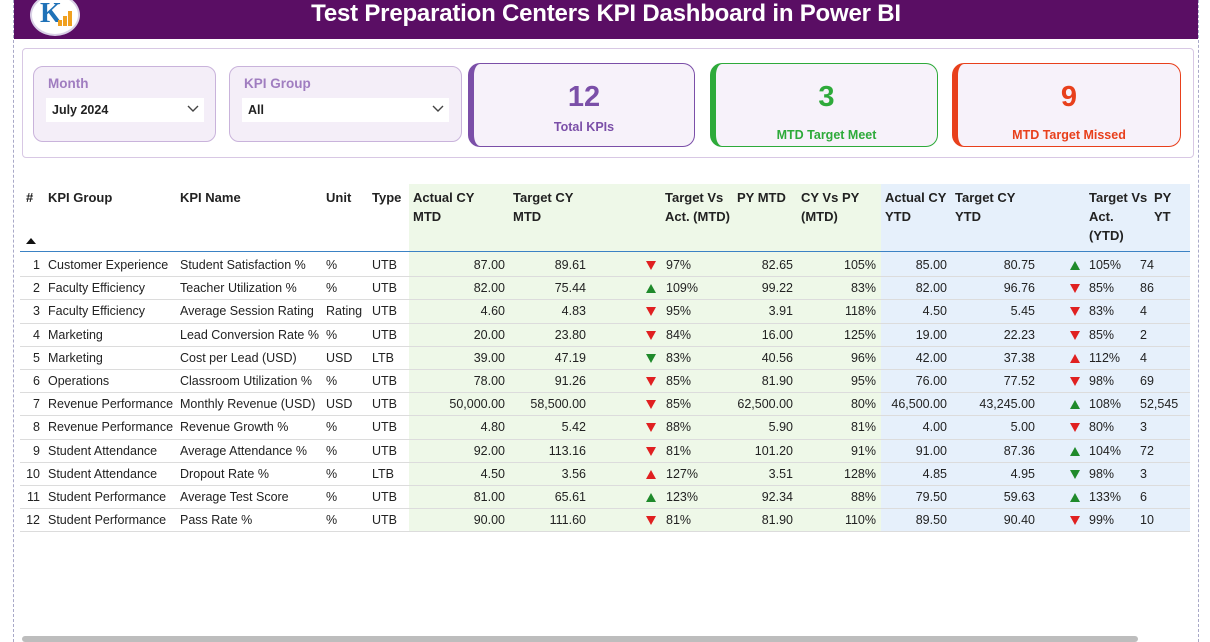  What do you see at coordinates (584, 127) in the screenshot?
I see `total-kpis-label: Total KPIs` at bounding box center [584, 127].